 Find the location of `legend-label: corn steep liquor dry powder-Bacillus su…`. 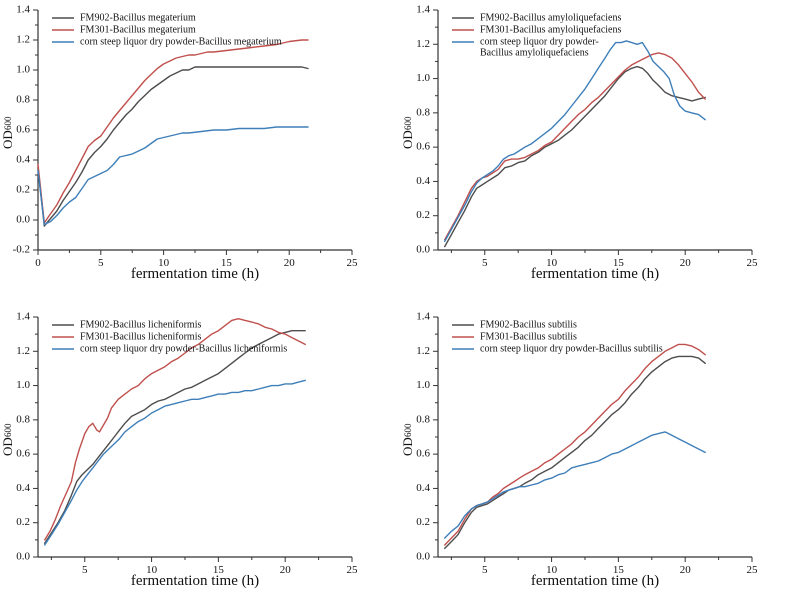

legend-label: corn steep liquor dry powder-Bacillus su… is located at coordinates (571, 348).